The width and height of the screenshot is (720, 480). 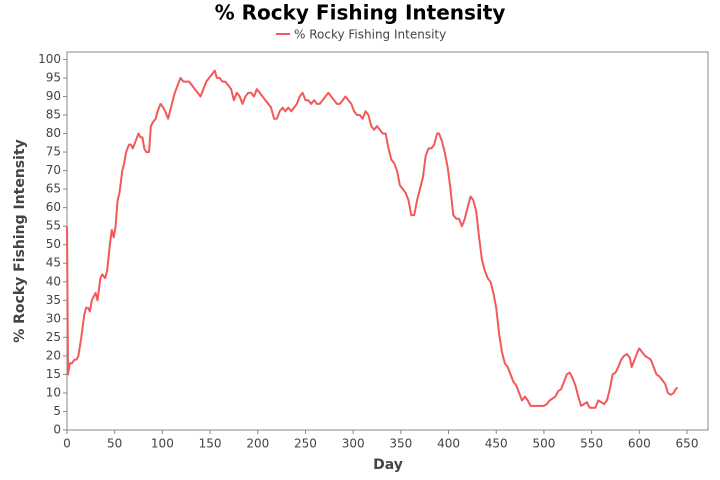 What do you see at coordinates (162, 444) in the screenshot?
I see `x-tick-label: 100` at bounding box center [162, 444].